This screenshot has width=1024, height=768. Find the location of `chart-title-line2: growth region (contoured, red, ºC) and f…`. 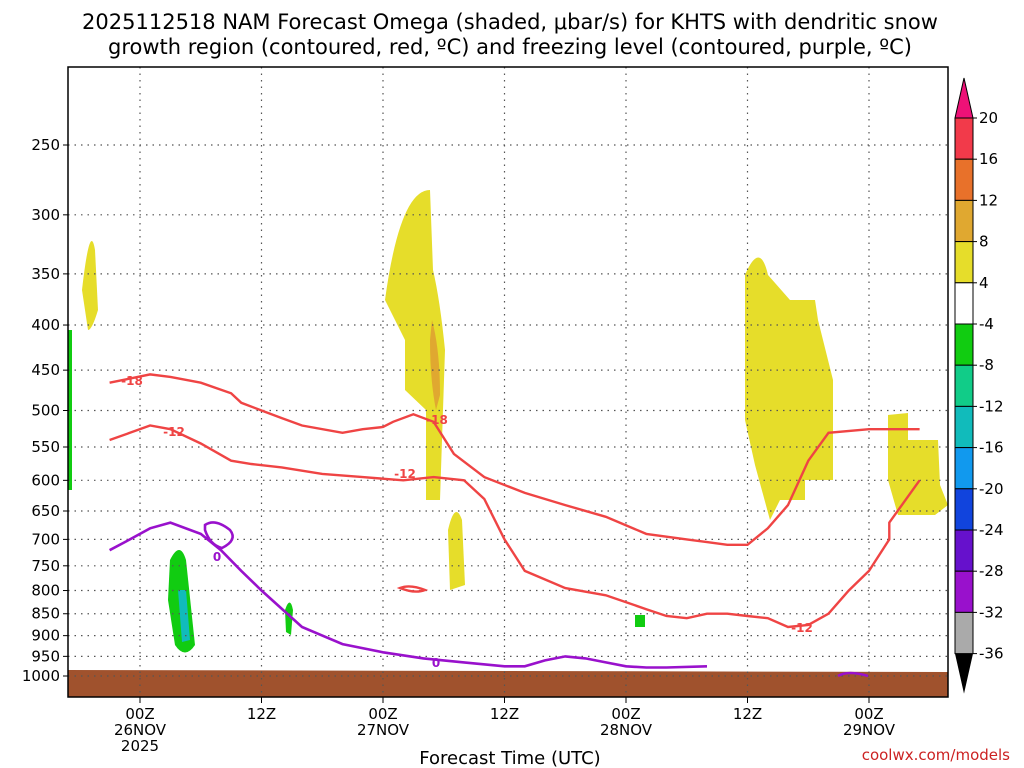

chart-title-line2: growth region (contoured, red, ºC) and f… is located at coordinates (510, 47).